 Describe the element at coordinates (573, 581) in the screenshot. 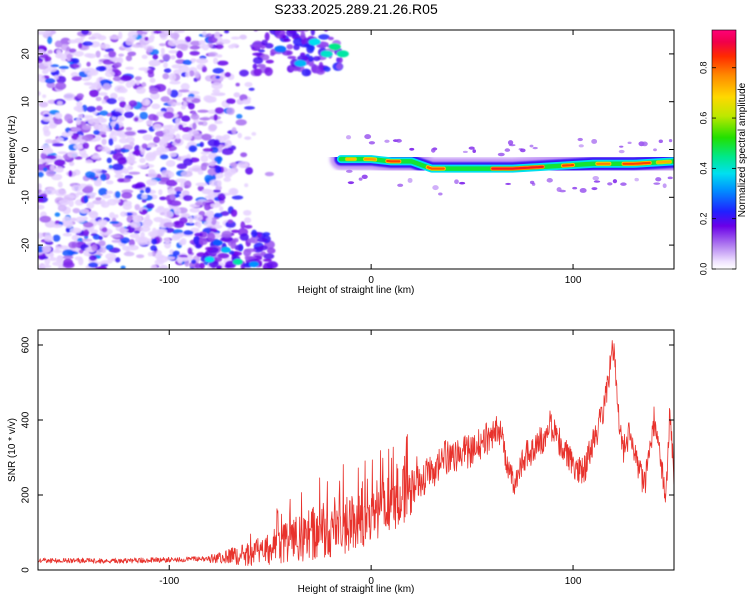

I see `x-tick-label: 100` at that location.